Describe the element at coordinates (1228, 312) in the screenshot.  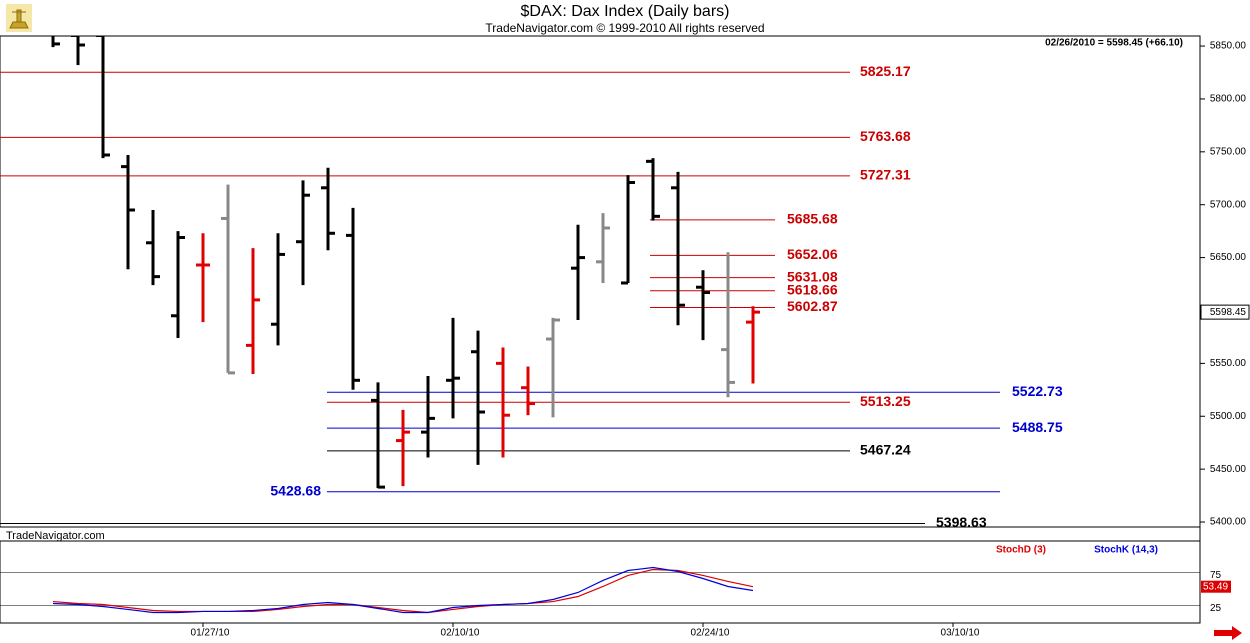
I see `last-price: 5598.45` at that location.